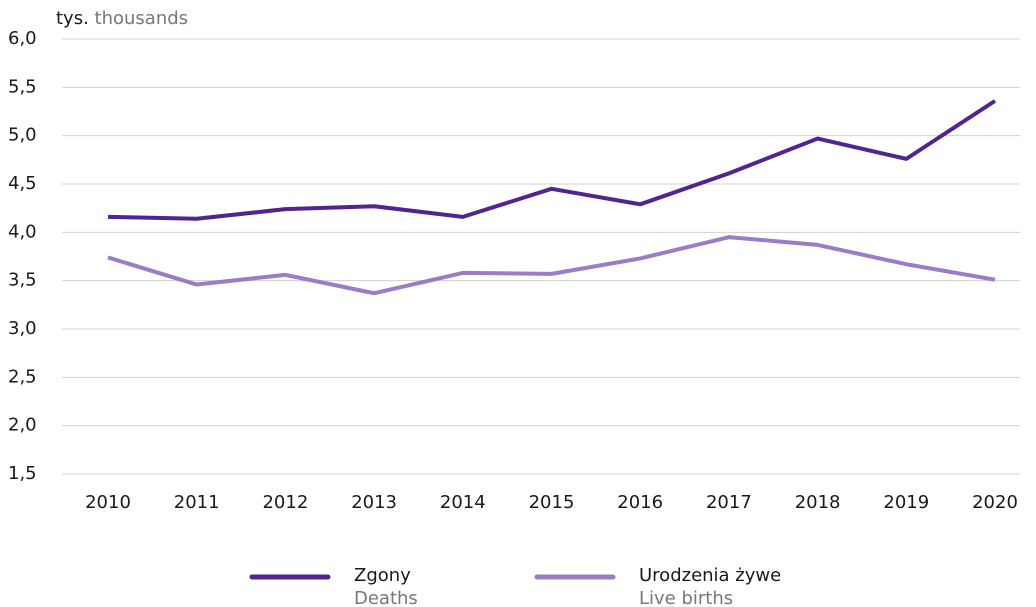 This screenshot has height=607, width=1036. I want to click on x-tick-label: 2010, so click(108, 502).